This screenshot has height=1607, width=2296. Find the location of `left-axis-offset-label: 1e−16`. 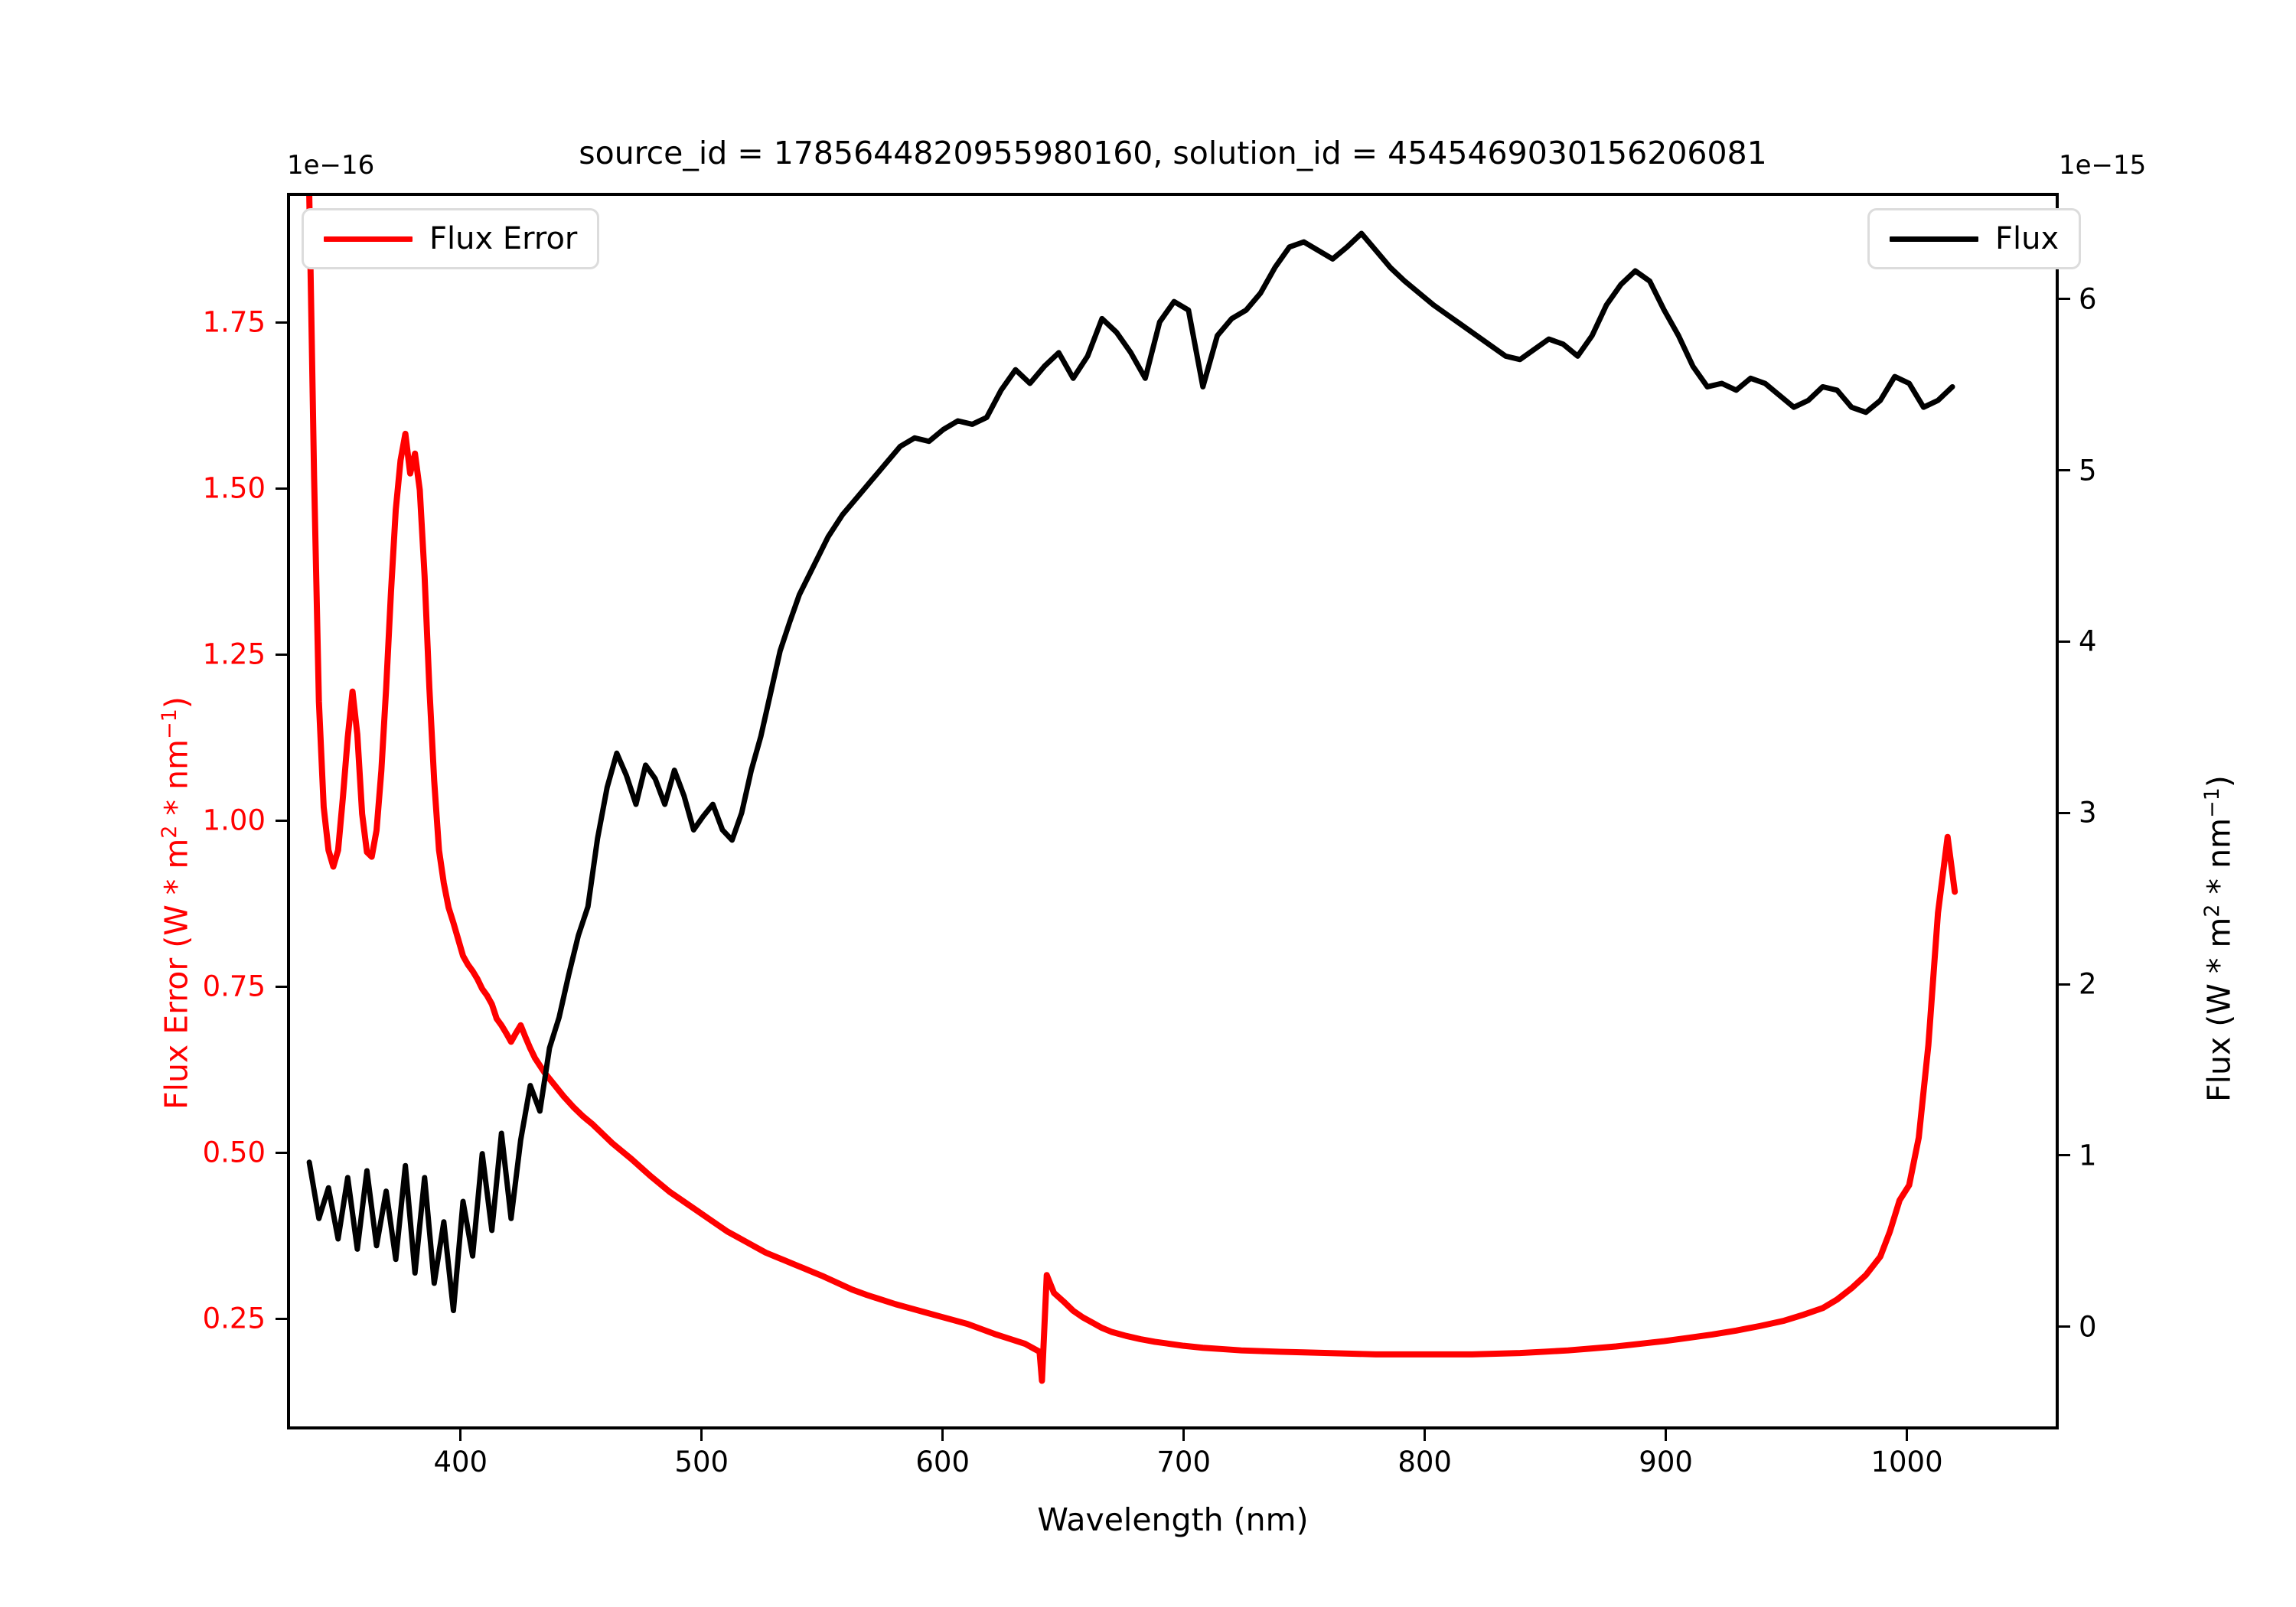

left-axis-offset-label: 1e−16 is located at coordinates (331, 165).